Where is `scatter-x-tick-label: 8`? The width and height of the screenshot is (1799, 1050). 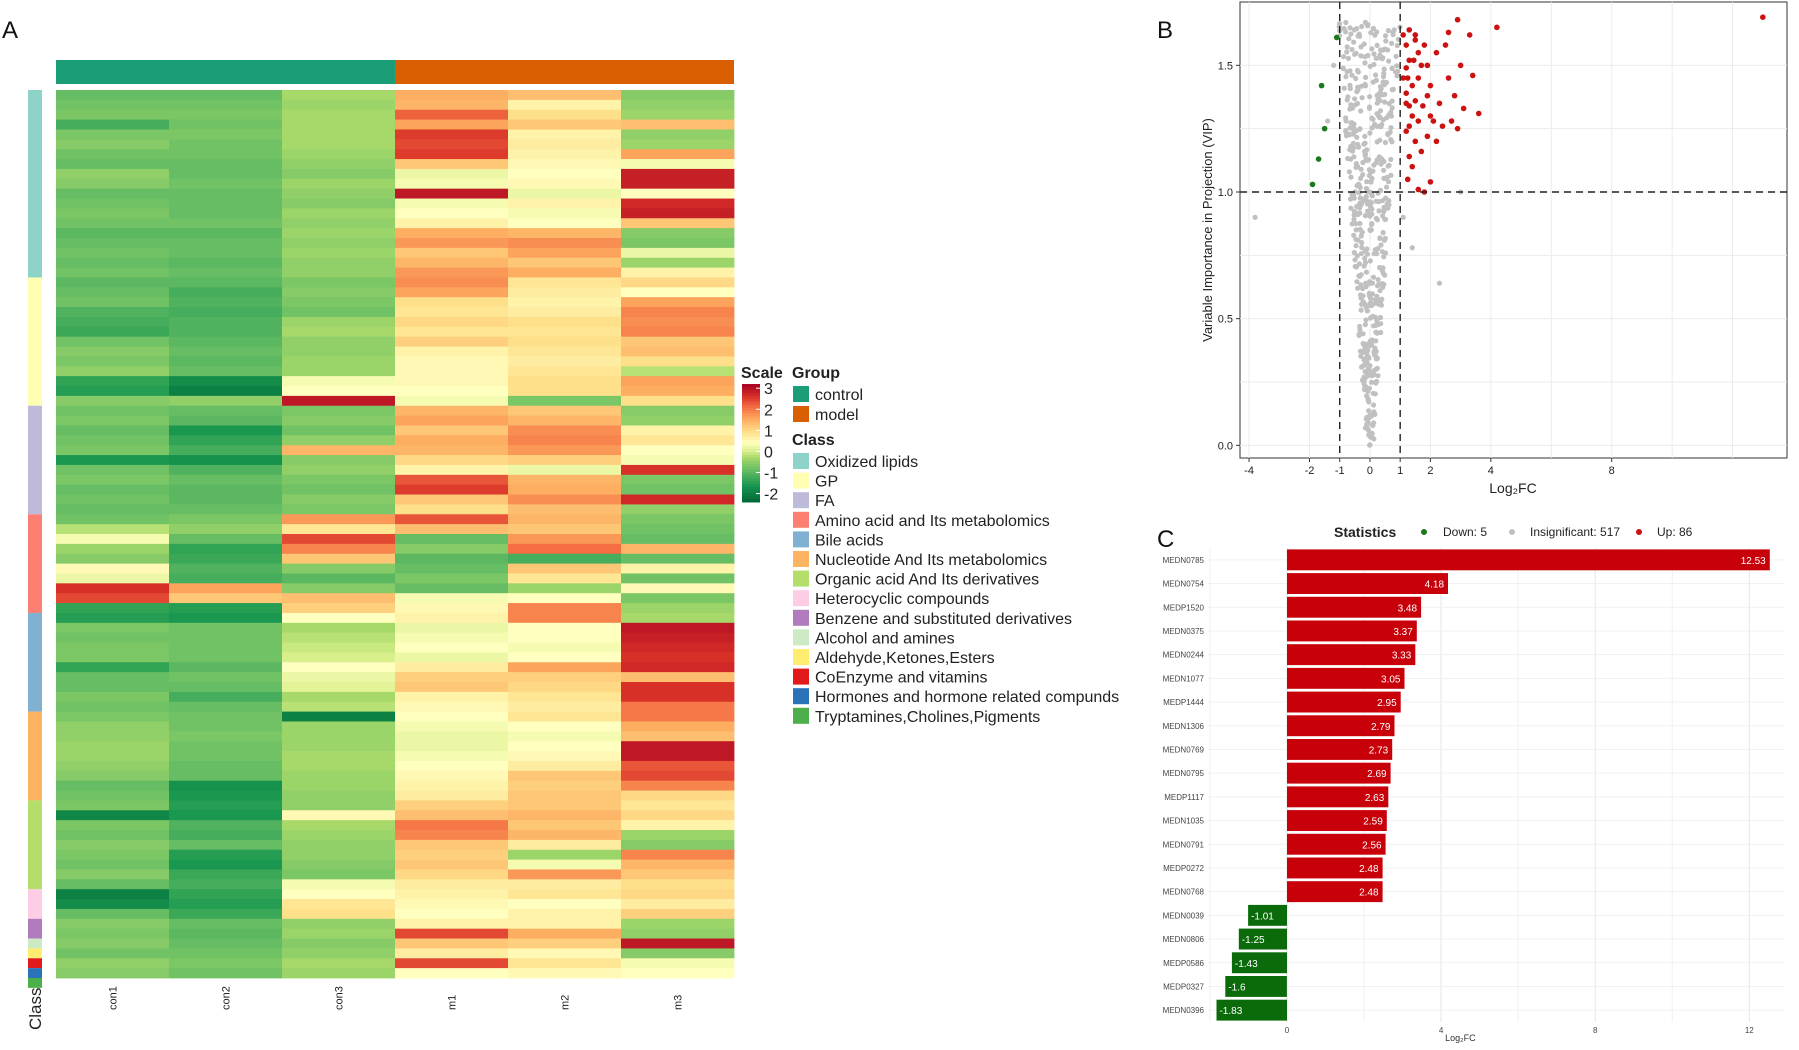 scatter-x-tick-label: 8 is located at coordinates (1612, 471).